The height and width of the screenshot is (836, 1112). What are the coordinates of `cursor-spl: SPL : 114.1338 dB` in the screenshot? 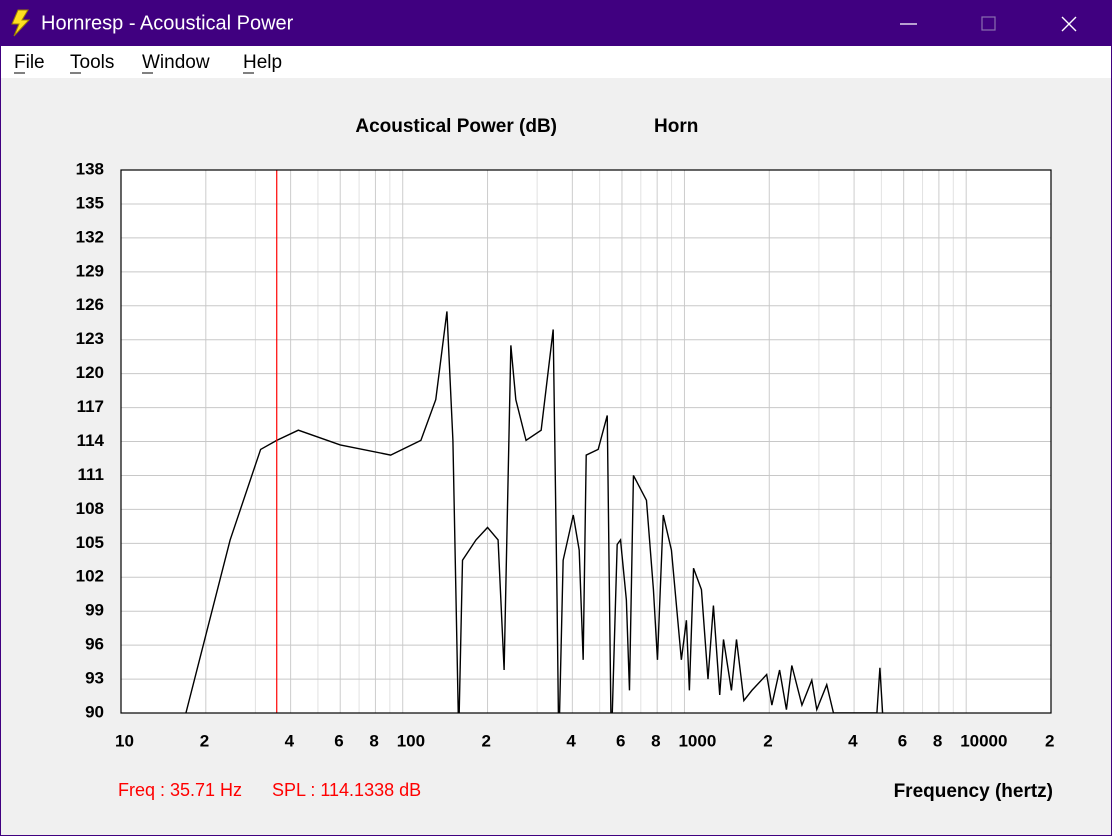 It's located at (346, 790).